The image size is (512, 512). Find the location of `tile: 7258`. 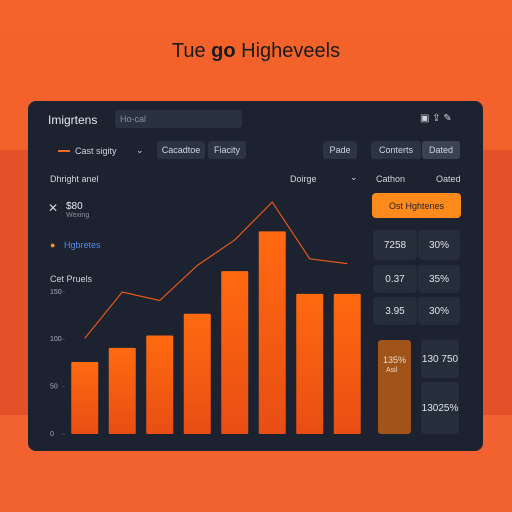

tile: 7258 is located at coordinates (395, 245).